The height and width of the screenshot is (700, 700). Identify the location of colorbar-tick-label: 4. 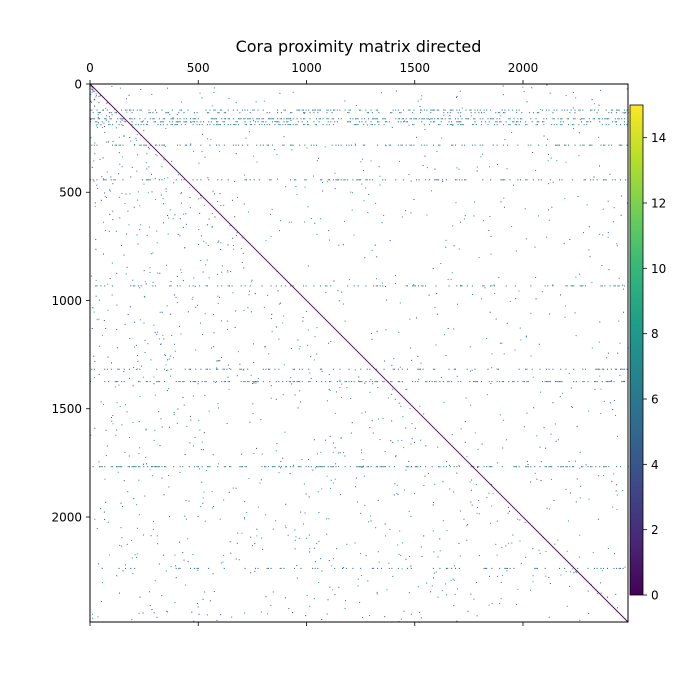
(655, 465).